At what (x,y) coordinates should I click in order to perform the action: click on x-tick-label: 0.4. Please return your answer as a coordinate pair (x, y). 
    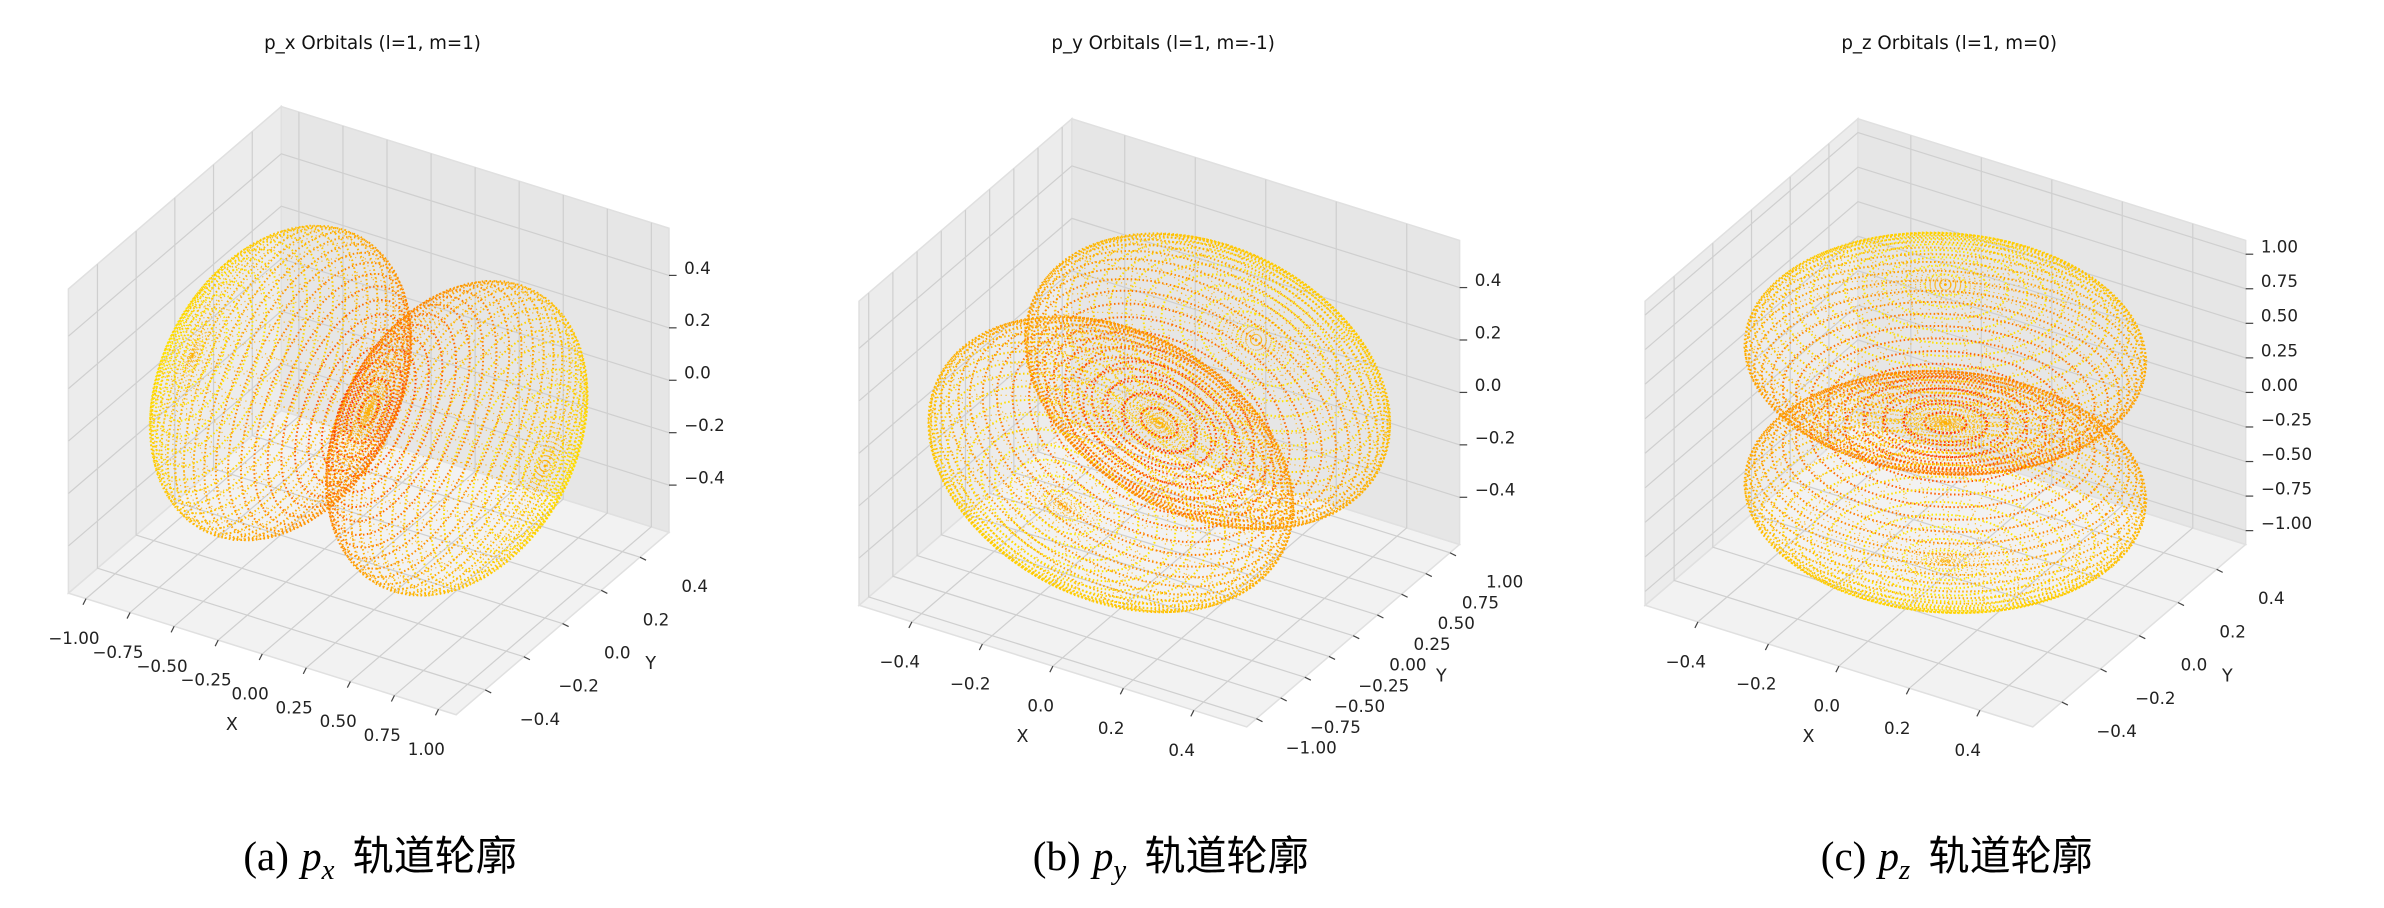
    Looking at the image, I should click on (1967, 750).